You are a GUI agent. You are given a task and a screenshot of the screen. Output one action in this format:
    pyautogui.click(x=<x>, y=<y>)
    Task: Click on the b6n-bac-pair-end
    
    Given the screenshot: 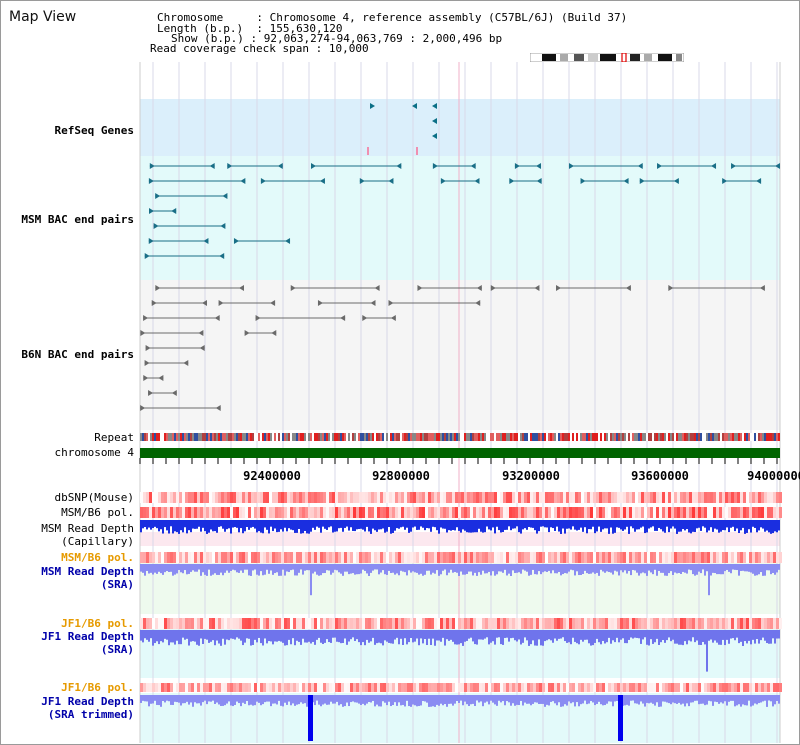 What is the action you would take?
    pyautogui.click(x=320, y=303)
    